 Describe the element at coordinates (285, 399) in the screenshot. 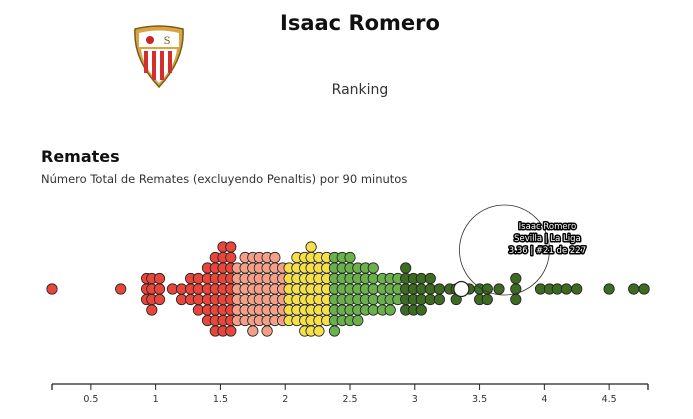

I see `x-tick-label: 2` at that location.